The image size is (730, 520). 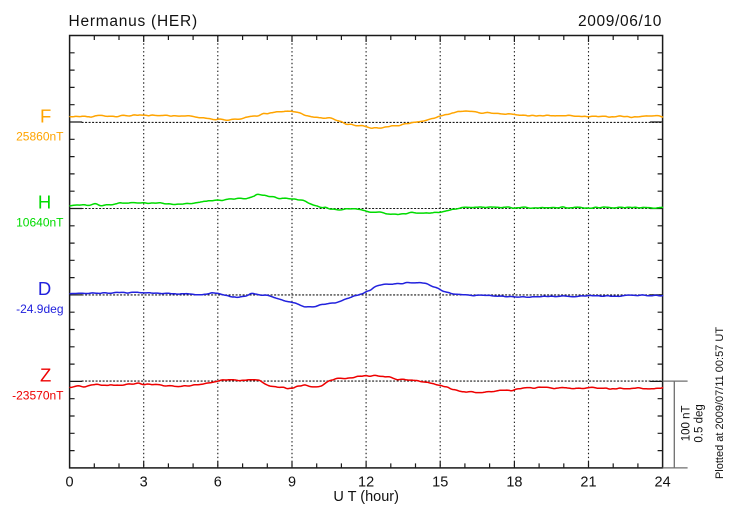 I want to click on svg-text: 10640nT, so click(x=40, y=223).